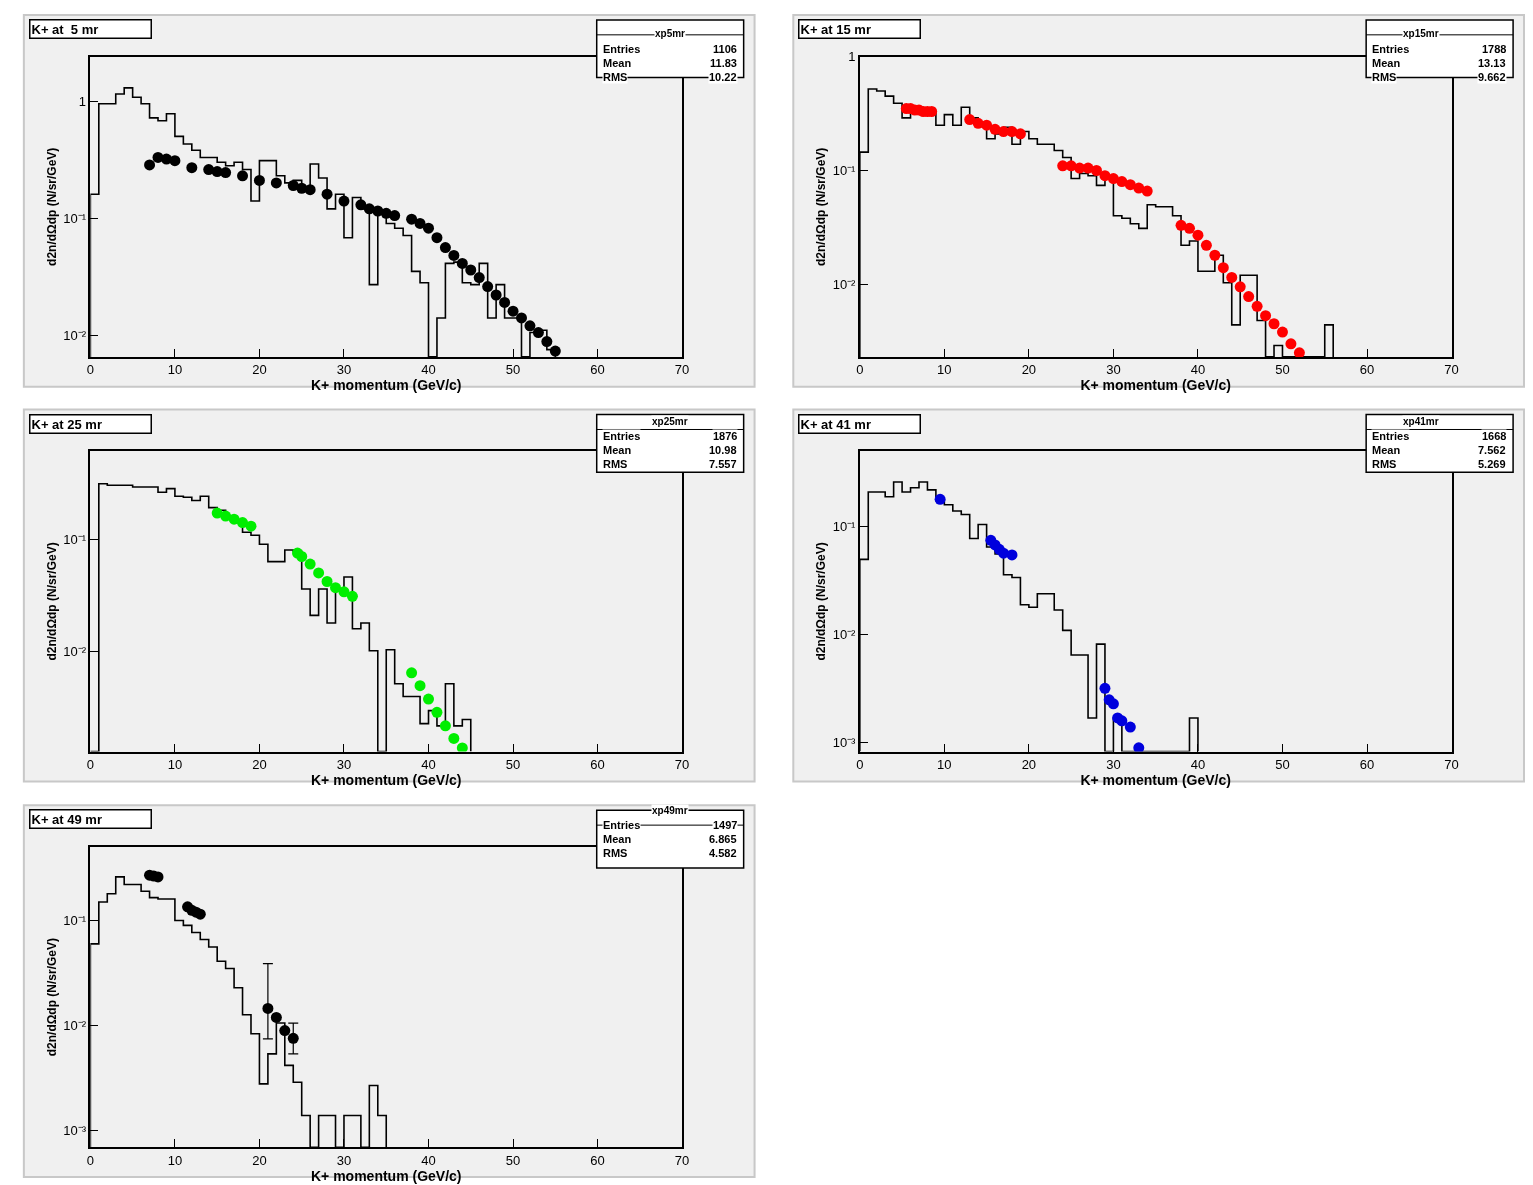  Describe the element at coordinates (725, 49) in the screenshot. I see `text: 1106` at that location.